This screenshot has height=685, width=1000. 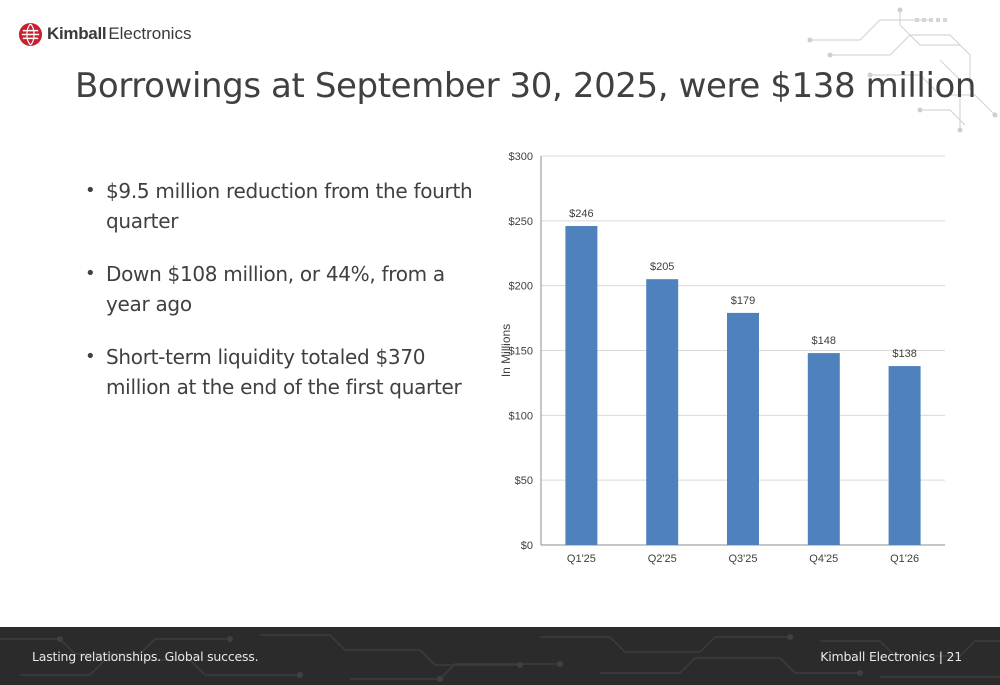 I want to click on x-tick-label: Q4'25, so click(x=823, y=559).